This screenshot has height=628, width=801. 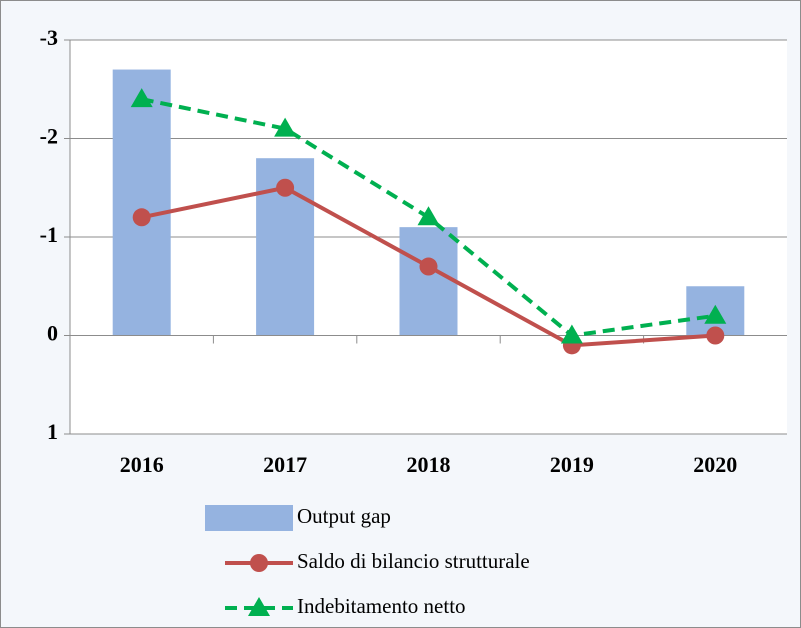 I want to click on x-tick-label: 2018, so click(x=429, y=464).